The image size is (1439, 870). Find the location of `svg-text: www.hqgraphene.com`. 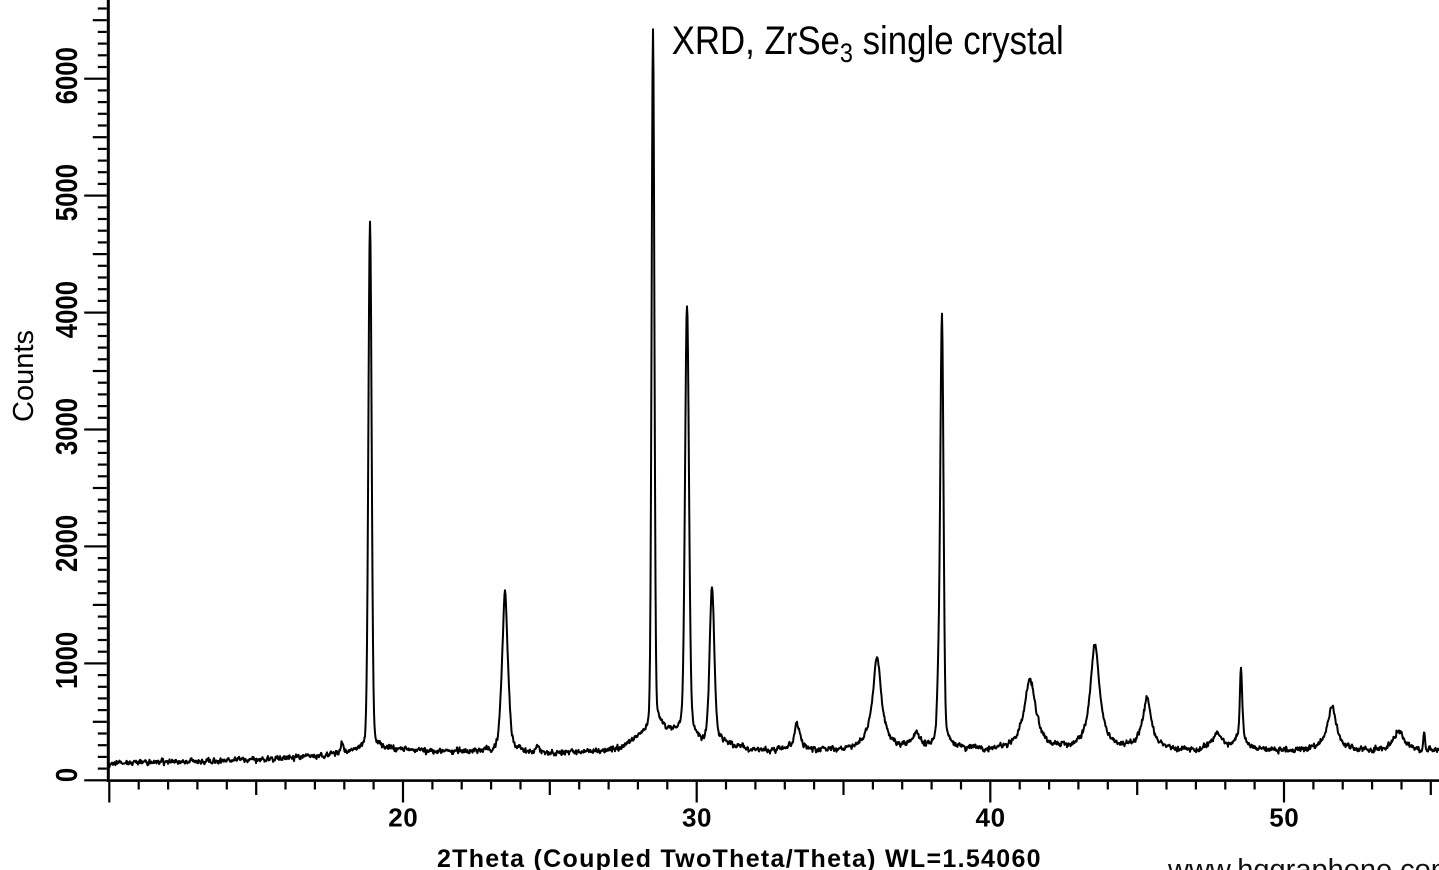

svg-text: www.hqgraphene.com is located at coordinates (1303, 862).